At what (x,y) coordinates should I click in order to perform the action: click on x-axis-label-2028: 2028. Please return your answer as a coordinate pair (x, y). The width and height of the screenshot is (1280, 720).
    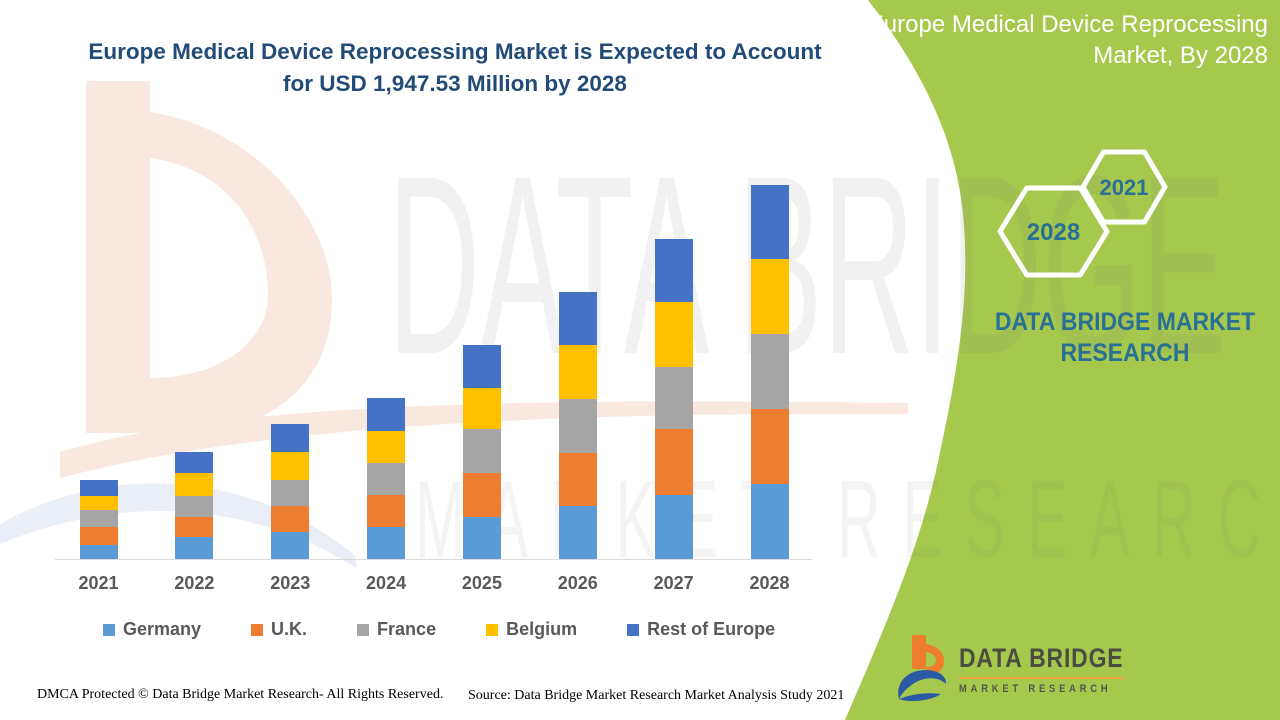
    Looking at the image, I should click on (769, 583).